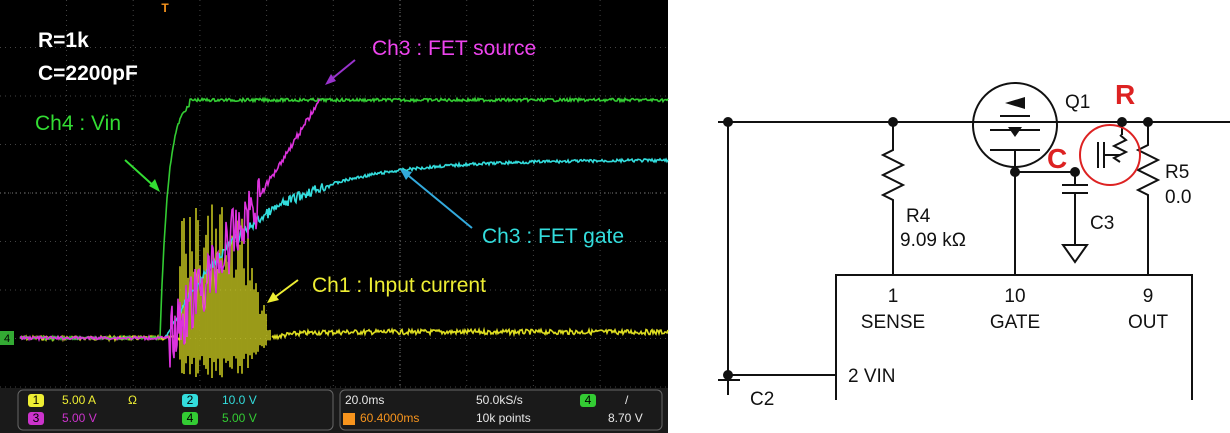  I want to click on highlight-circle, so click(1110, 155).